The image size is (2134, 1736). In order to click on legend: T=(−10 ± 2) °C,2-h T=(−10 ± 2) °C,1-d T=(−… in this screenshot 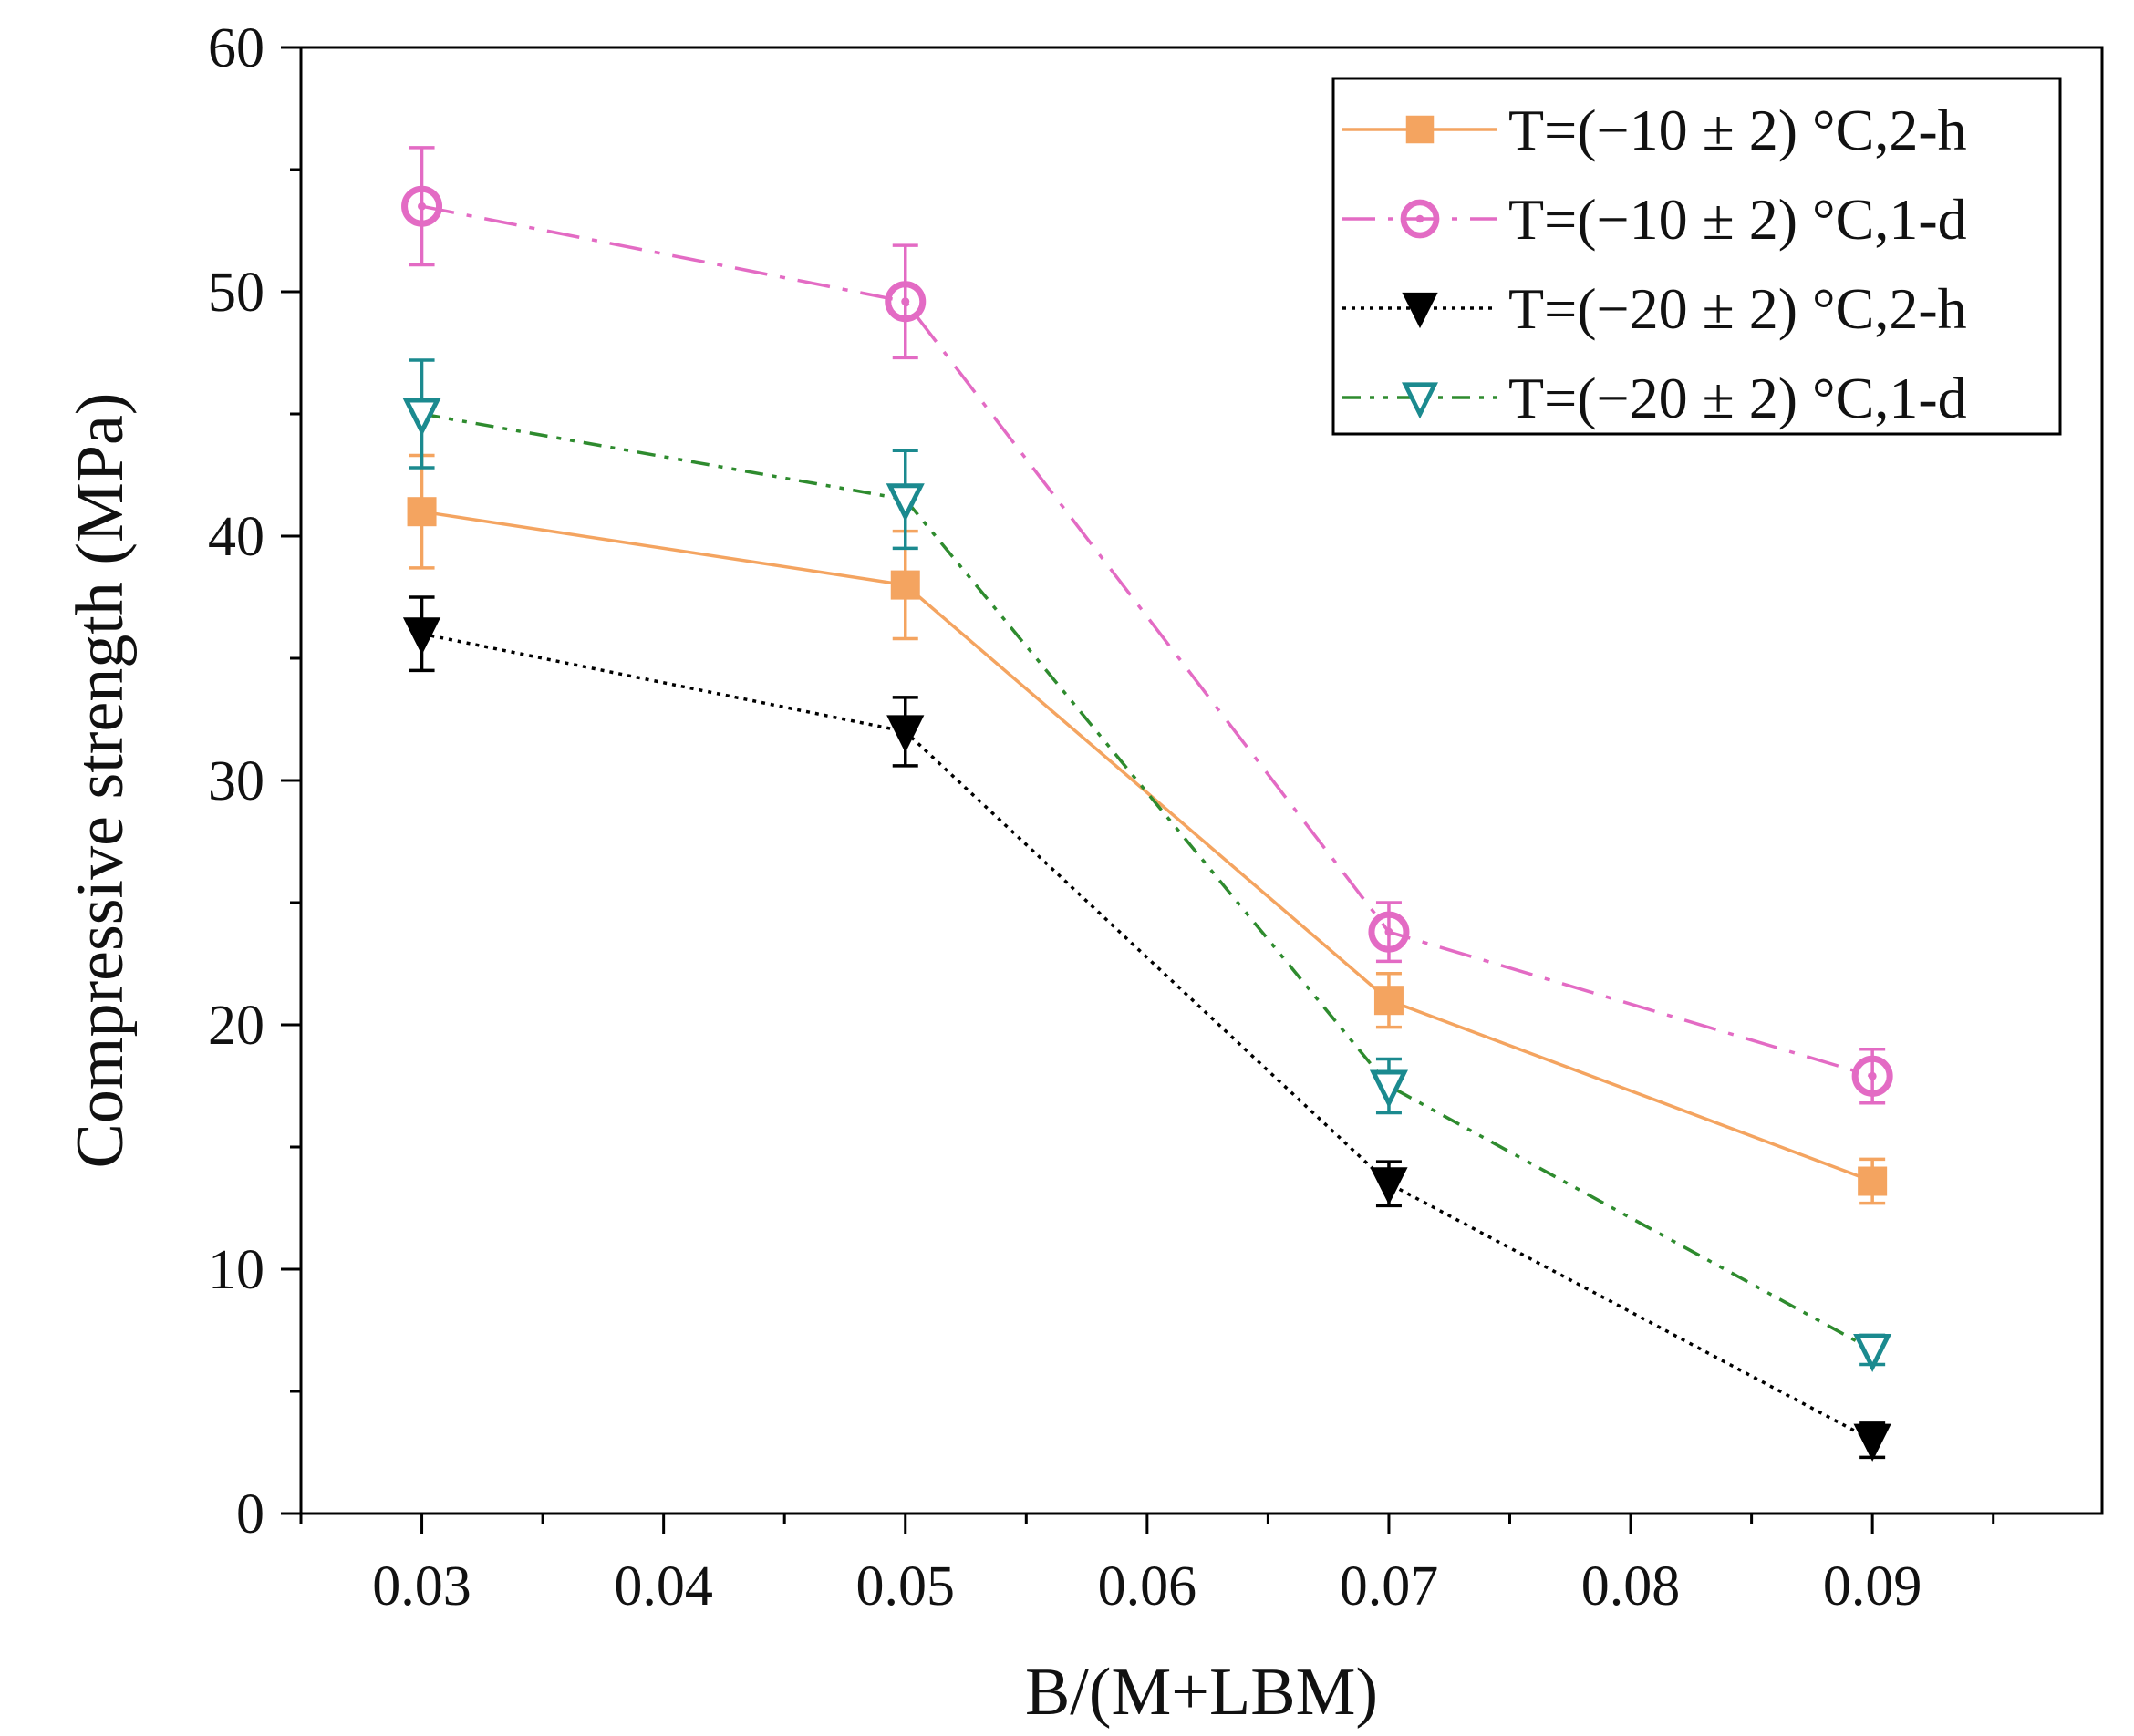, I will do `click(1697, 256)`.